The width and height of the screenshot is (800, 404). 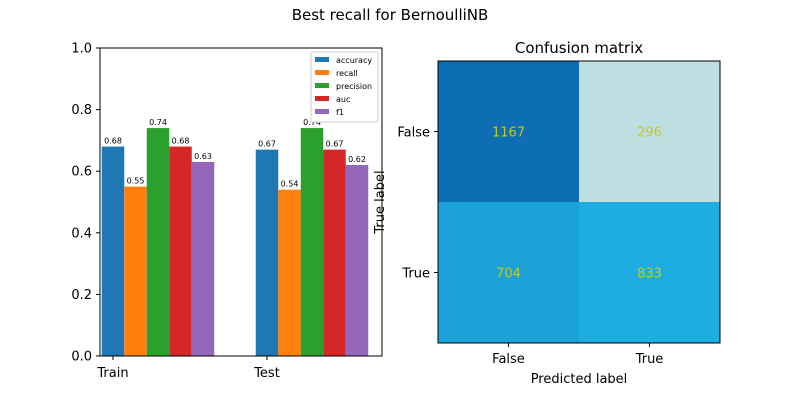 What do you see at coordinates (415, 274) in the screenshot?
I see `cm-y-tick-label: True` at bounding box center [415, 274].